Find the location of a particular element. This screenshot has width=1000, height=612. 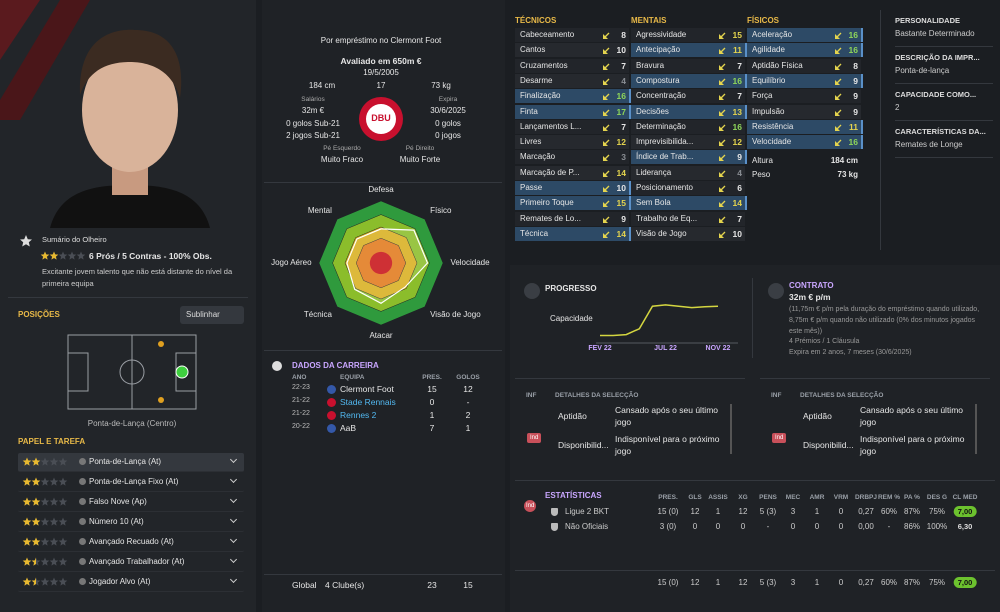

wage-label: Salários is located at coordinates (313, 99).